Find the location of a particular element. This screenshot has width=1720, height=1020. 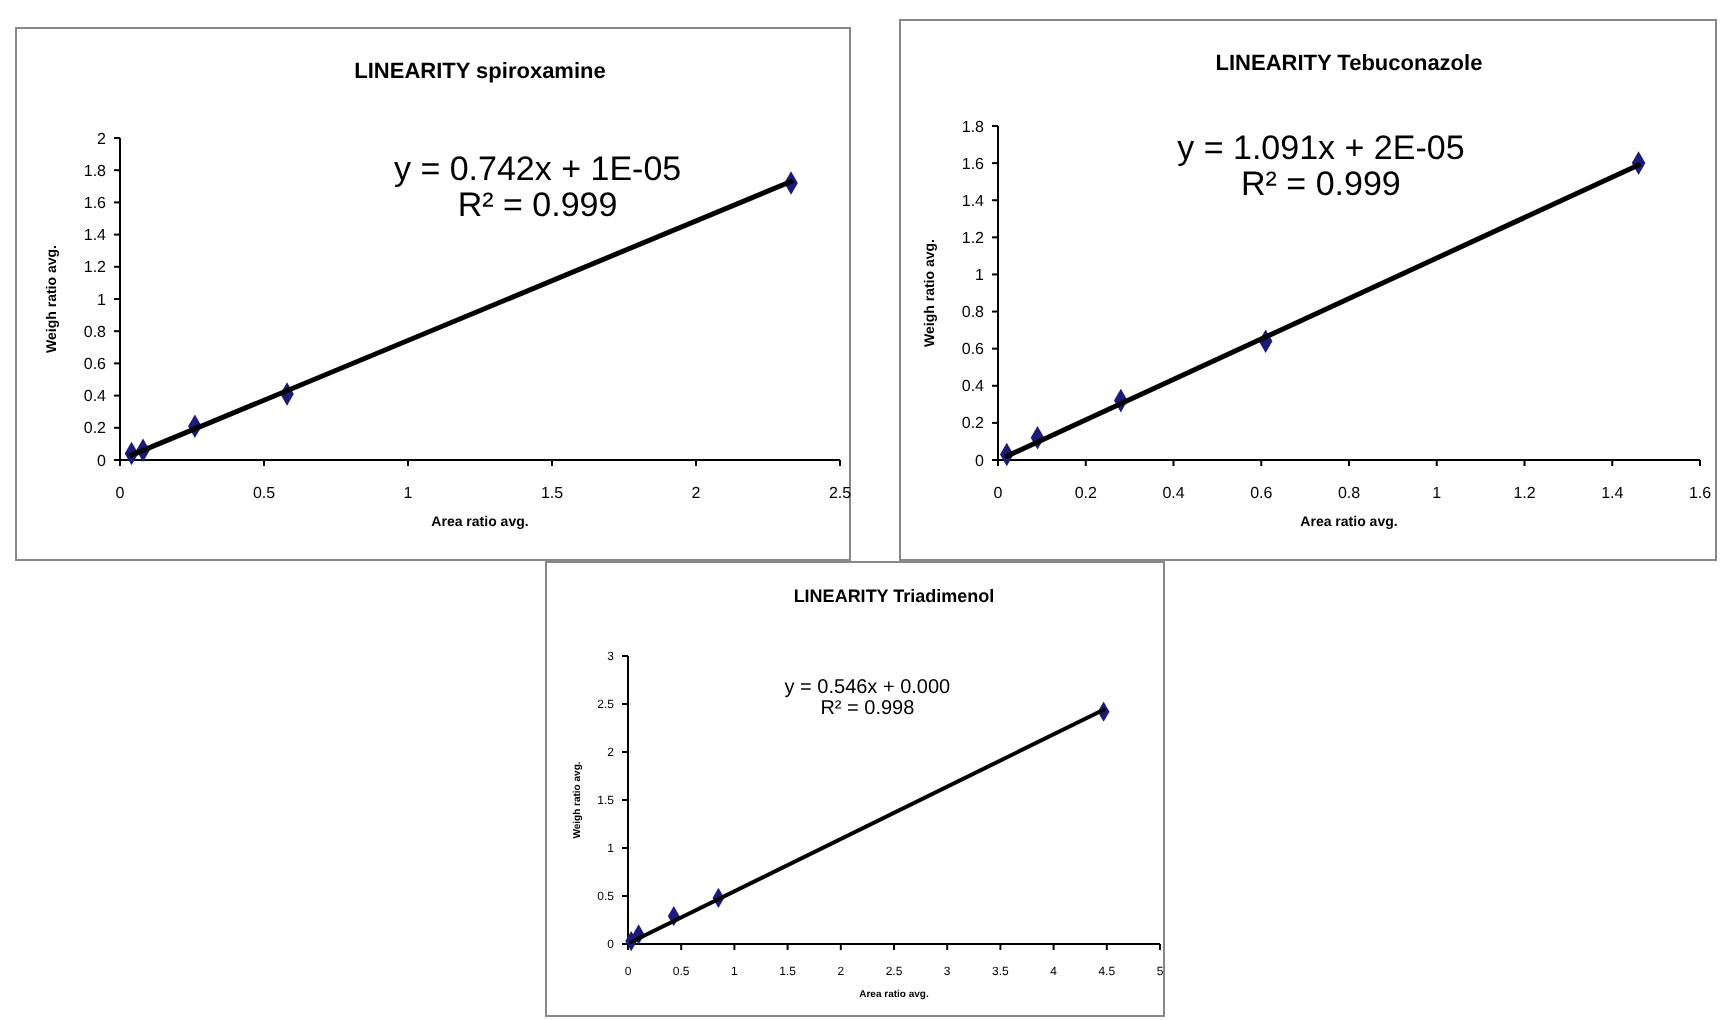

x-tick-label: 2.5 is located at coordinates (840, 492).